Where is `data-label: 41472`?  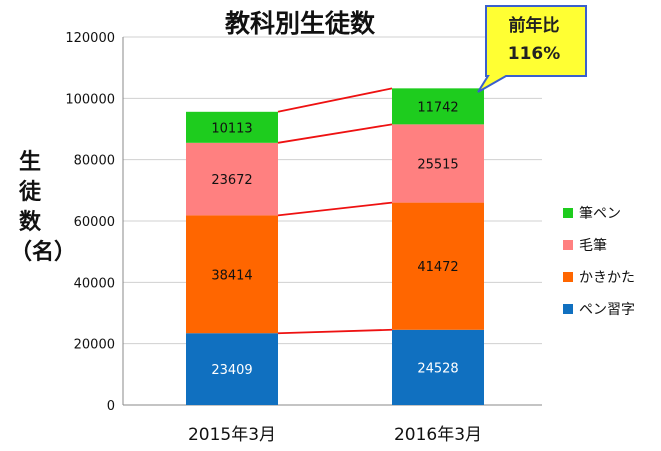
data-label: 41472 is located at coordinates (437, 267).